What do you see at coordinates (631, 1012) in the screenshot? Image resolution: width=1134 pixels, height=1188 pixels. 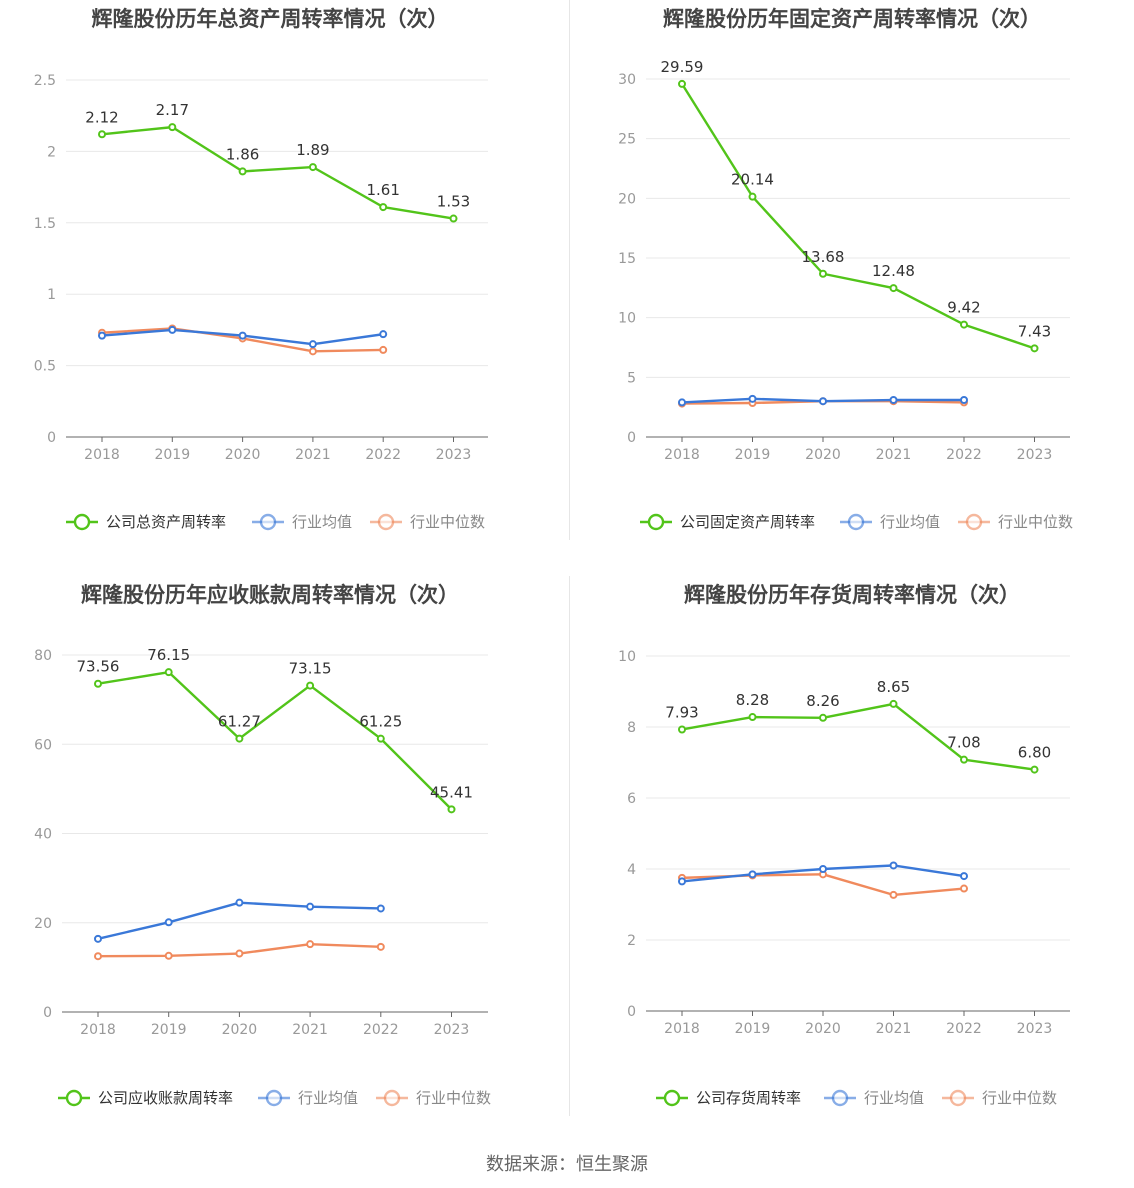 I see `y-tick-label: 0` at bounding box center [631, 1012].